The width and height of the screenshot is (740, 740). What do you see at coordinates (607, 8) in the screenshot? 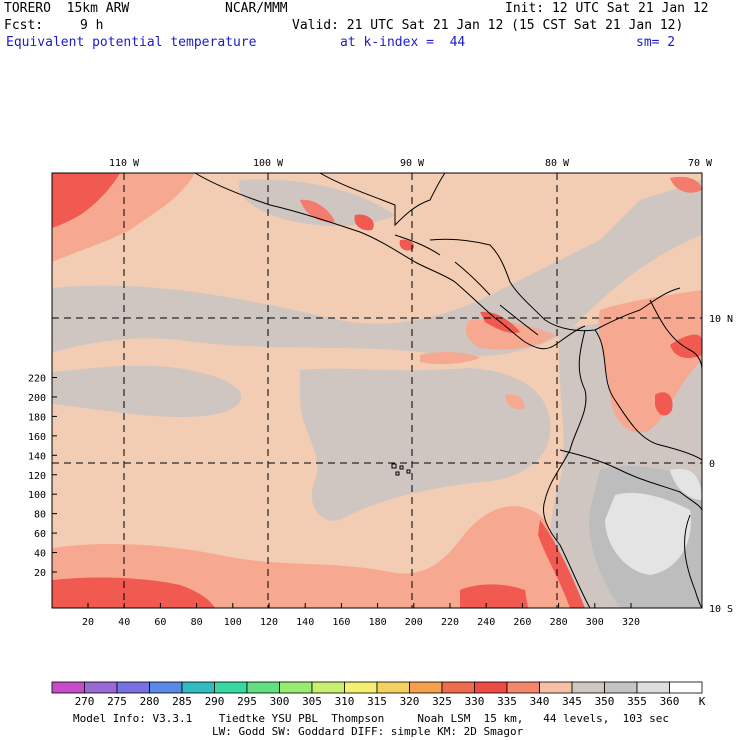
I see `init-time: Init: 12 UTC Sat 21 Jan 12` at bounding box center [607, 8].